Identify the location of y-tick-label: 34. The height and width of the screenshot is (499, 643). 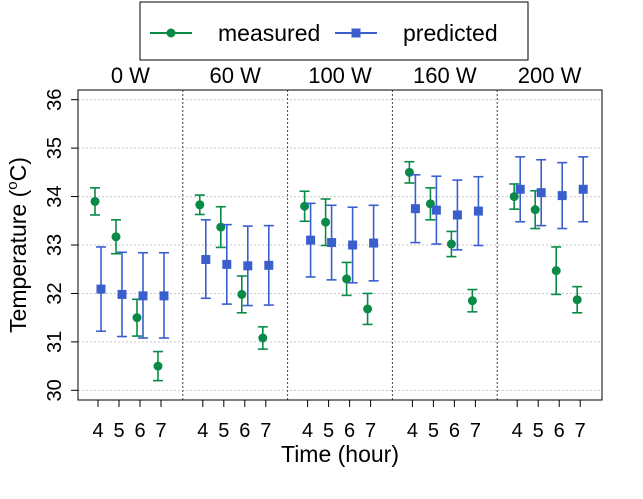
(55, 196).